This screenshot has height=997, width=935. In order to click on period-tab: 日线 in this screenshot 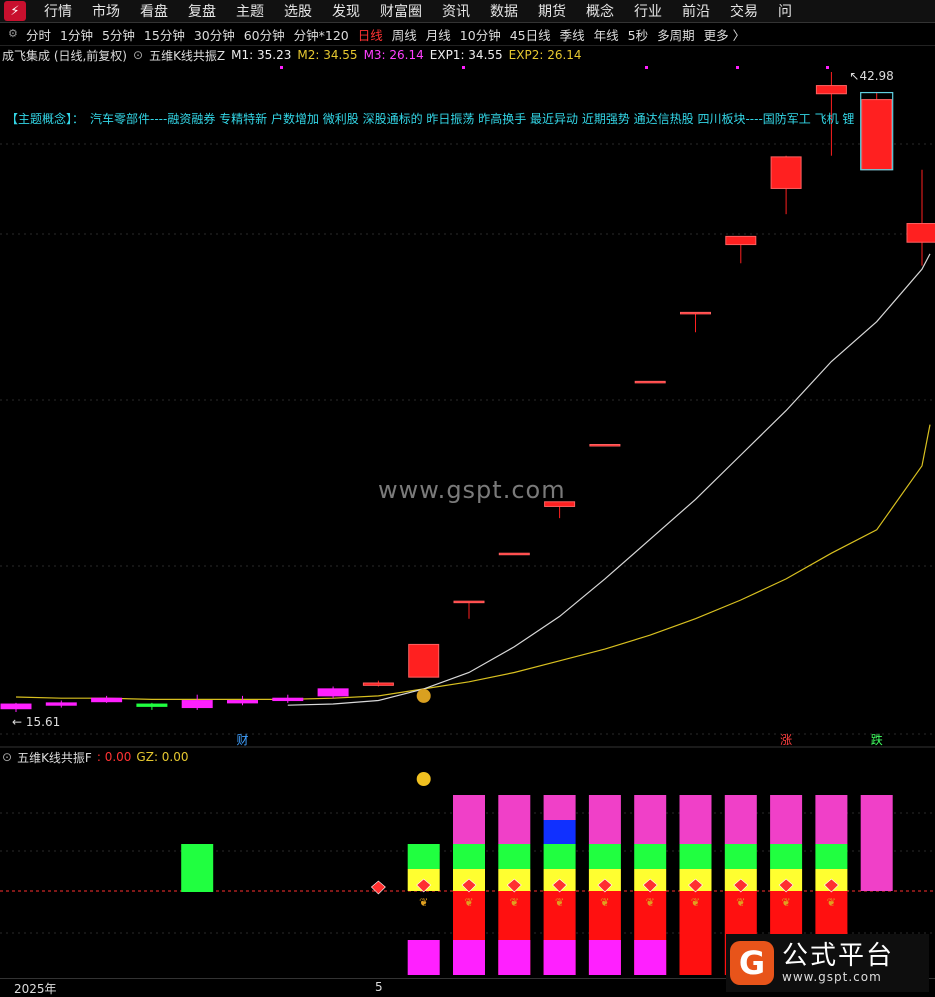, I will do `click(370, 35)`.